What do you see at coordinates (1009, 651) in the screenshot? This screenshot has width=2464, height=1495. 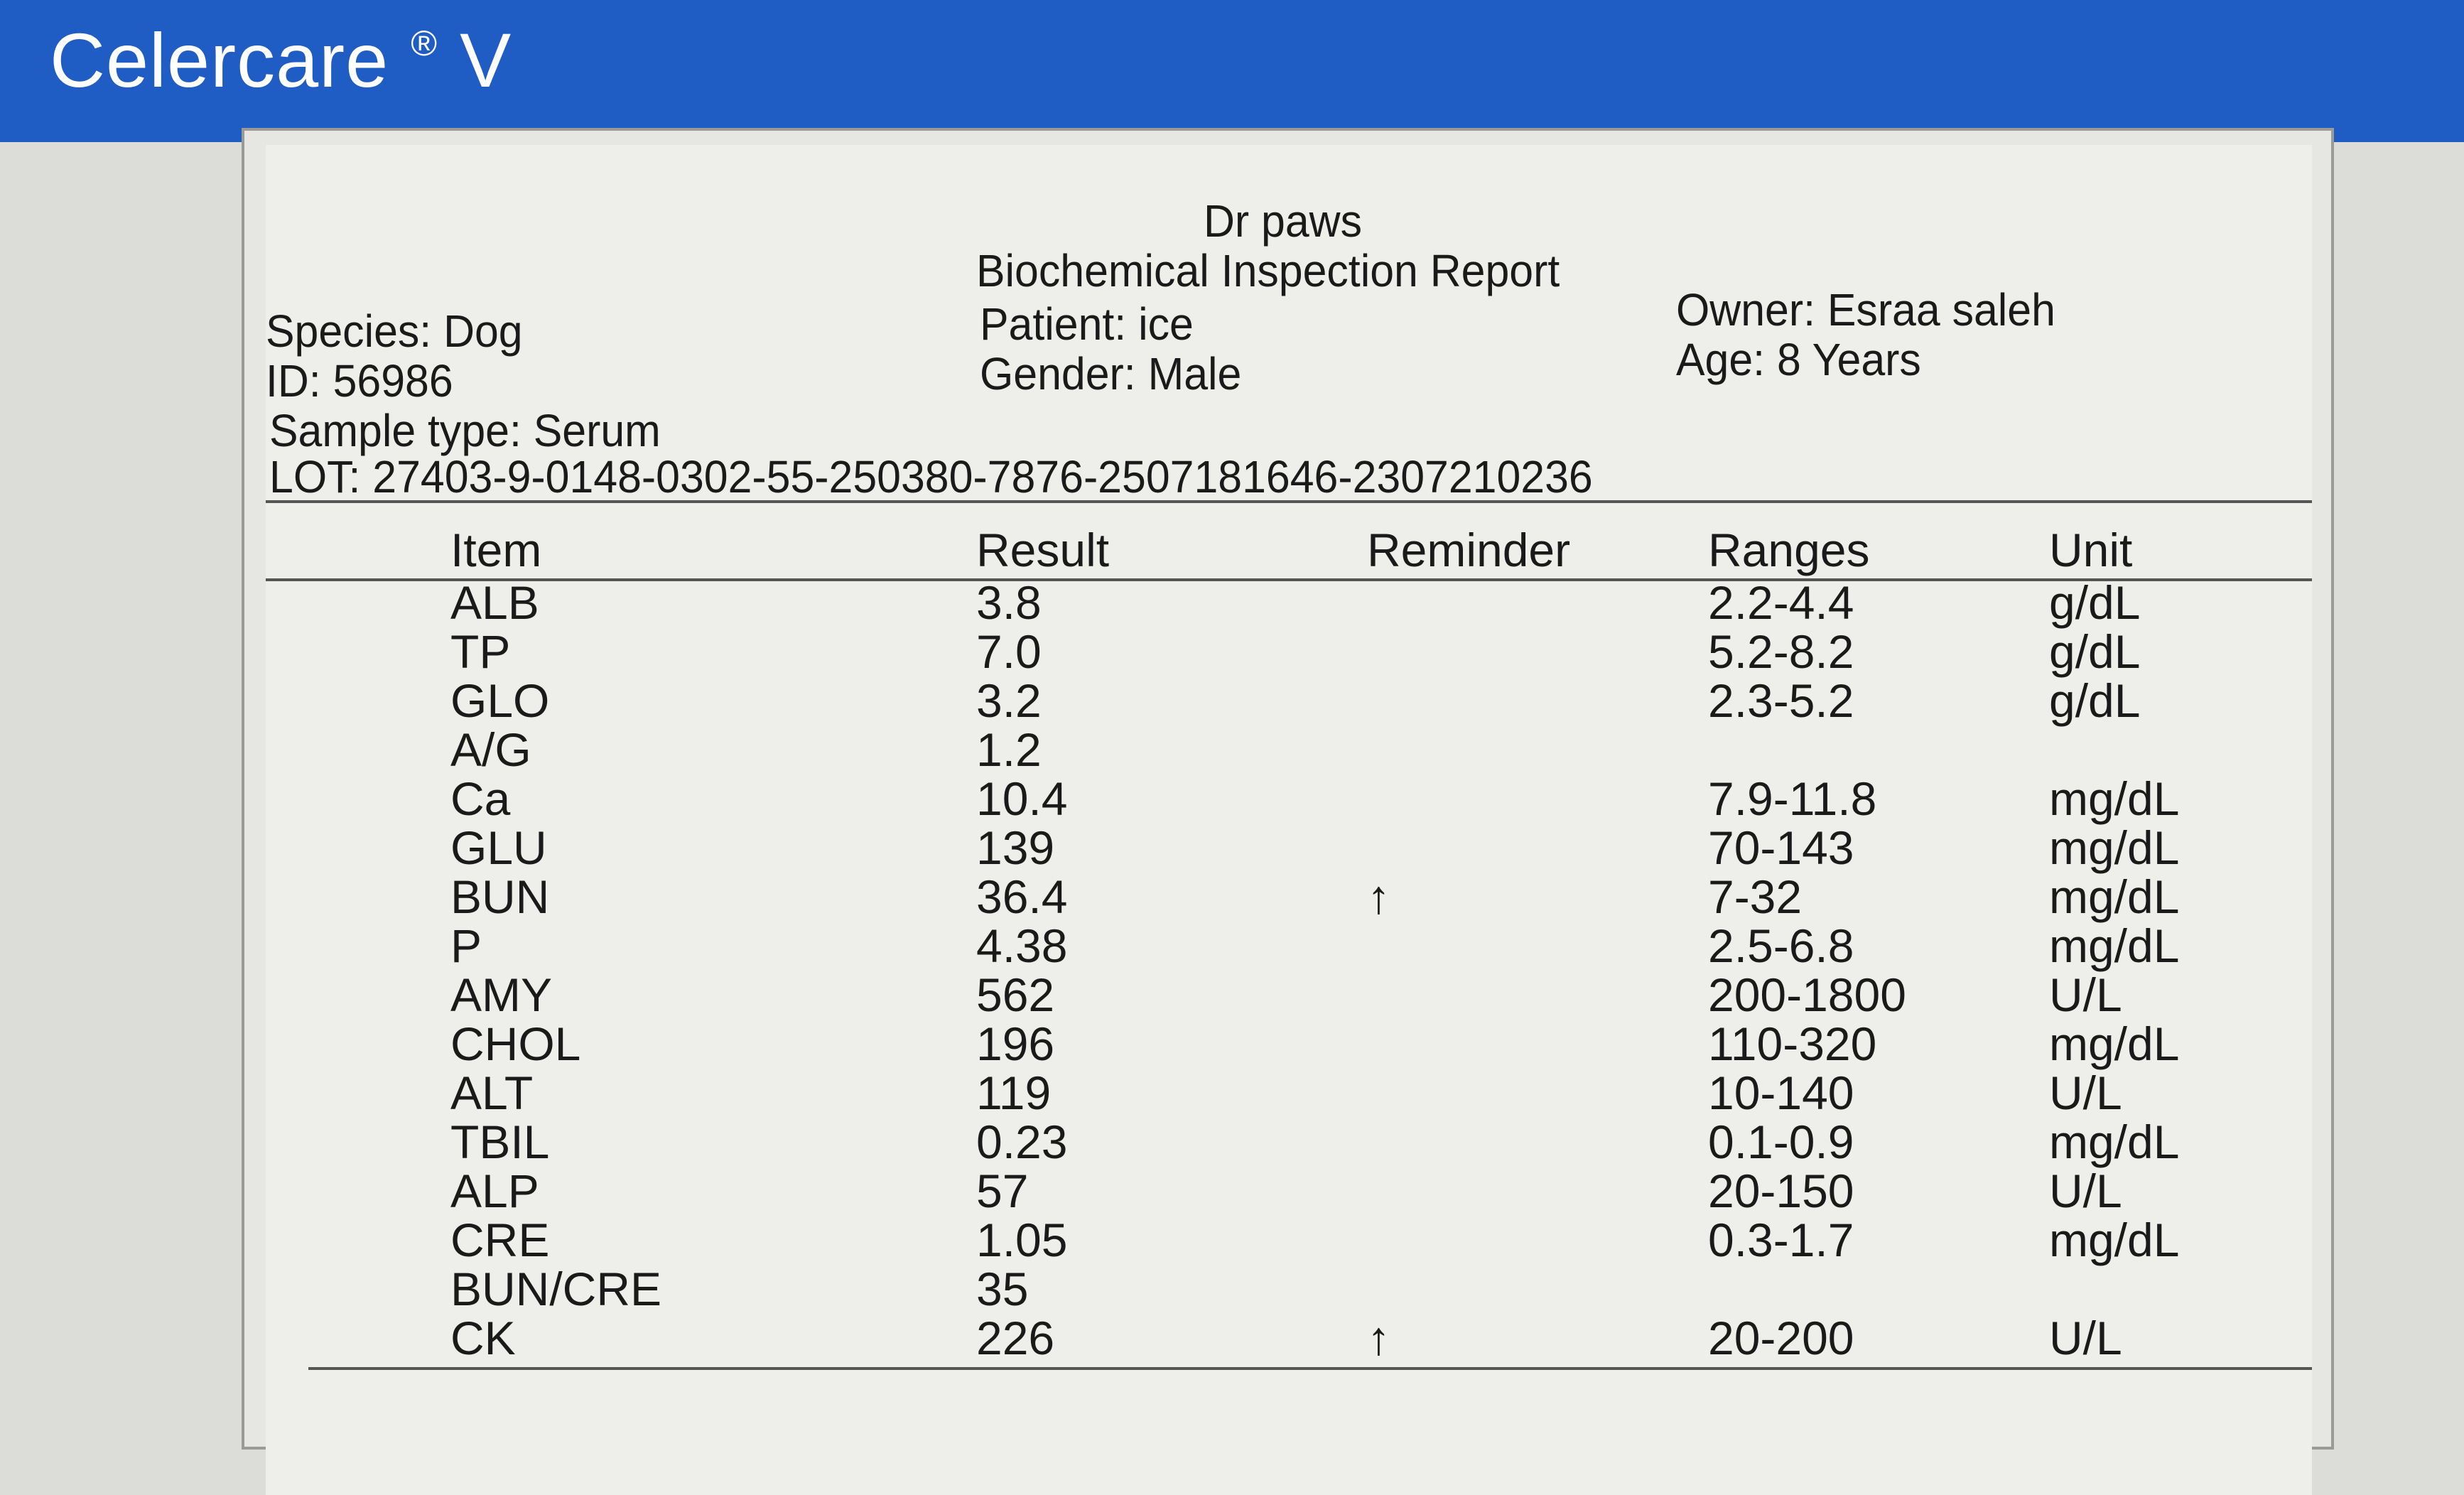 I see `result-cell: 7.0` at bounding box center [1009, 651].